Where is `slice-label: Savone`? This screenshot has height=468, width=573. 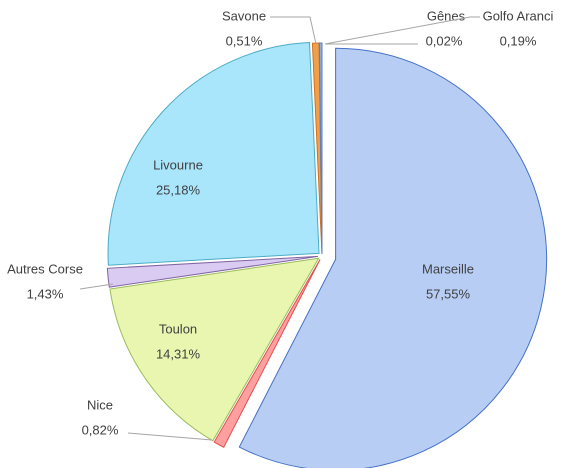
slice-label: Savone is located at coordinates (244, 15).